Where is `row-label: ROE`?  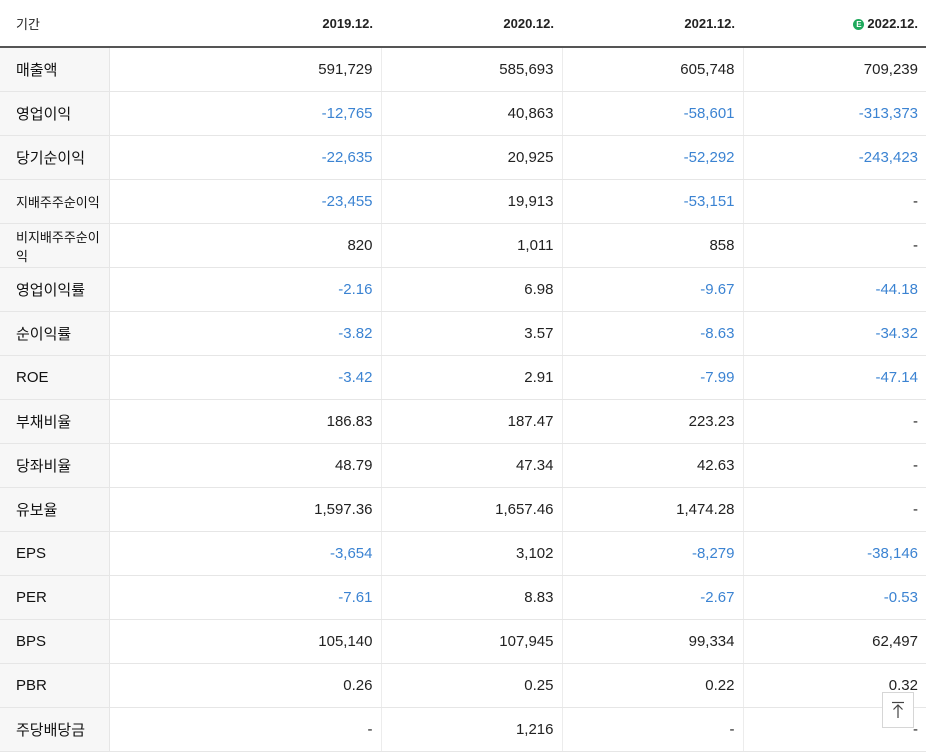
row-label: ROE is located at coordinates (55, 377).